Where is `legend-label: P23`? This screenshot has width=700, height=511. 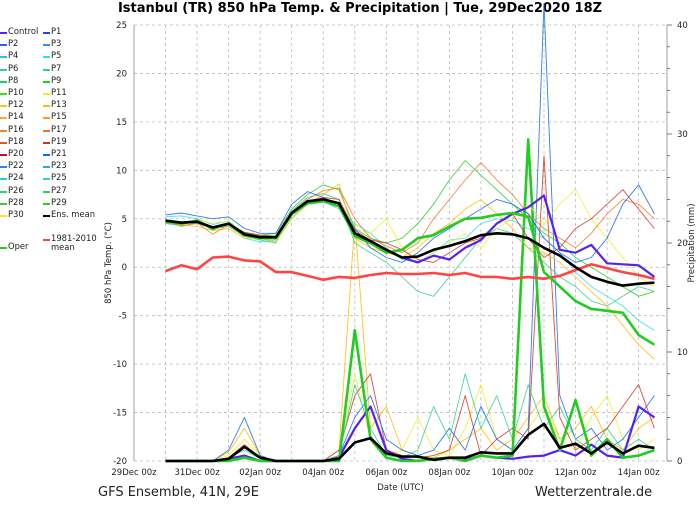 legend-label: P23 is located at coordinates (59, 165).